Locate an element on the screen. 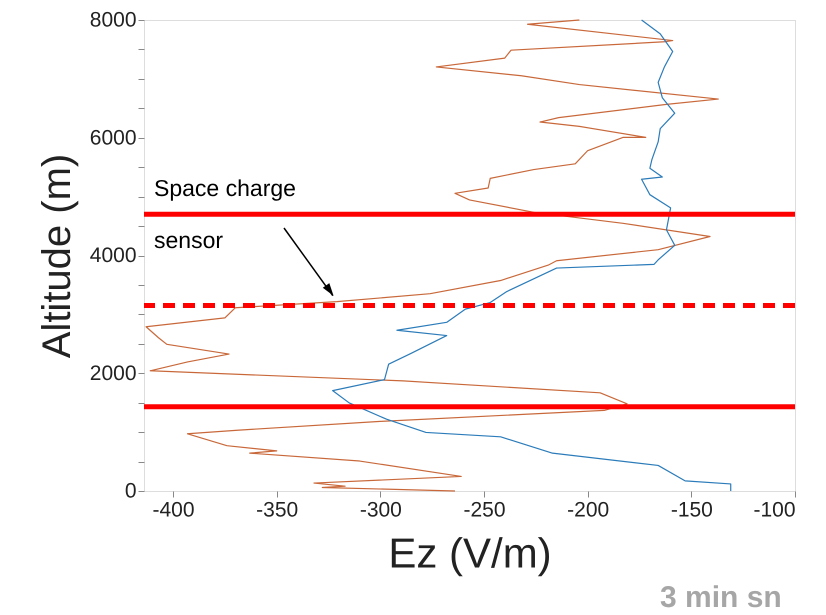 The height and width of the screenshot is (615, 826). y-tick-label: 6000 is located at coordinates (113, 138).